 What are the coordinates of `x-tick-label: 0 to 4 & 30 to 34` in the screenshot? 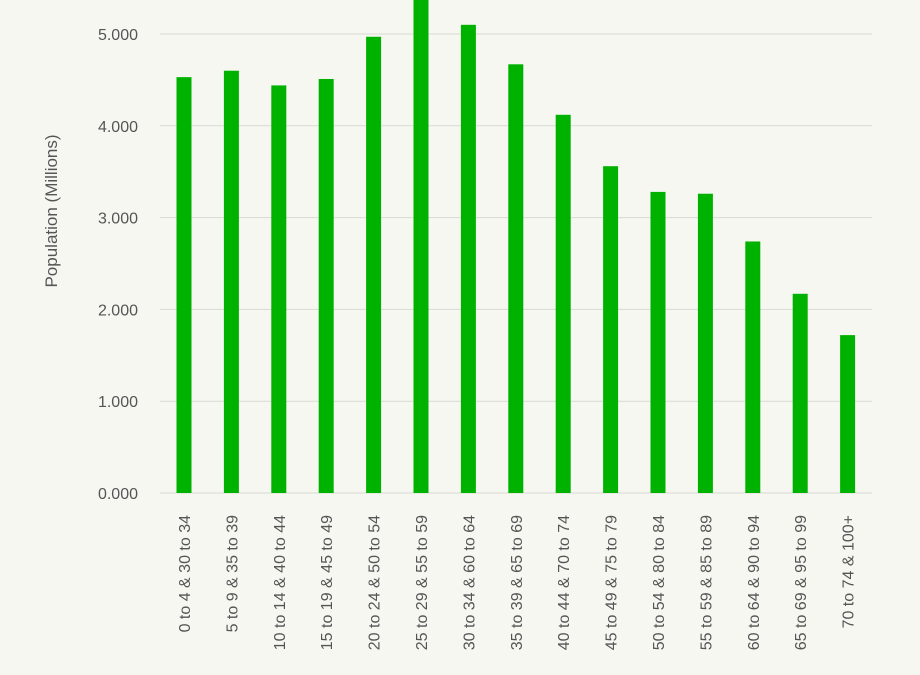 It's located at (185, 574).